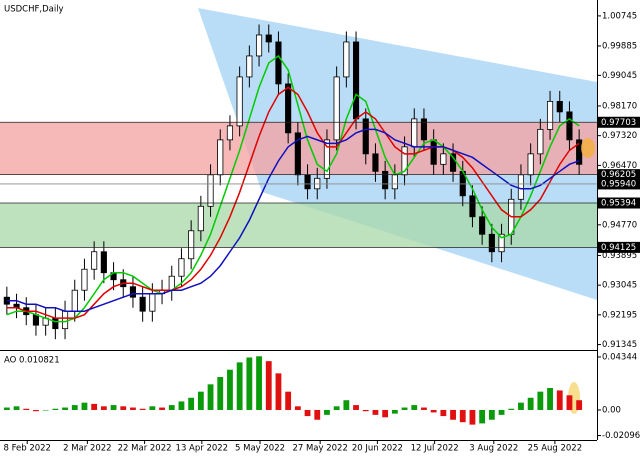 Image resolution: width=640 pixels, height=457 pixels. Describe the element at coordinates (619, 256) in the screenshot. I see `y-tick-label: 0.93895` at that location.